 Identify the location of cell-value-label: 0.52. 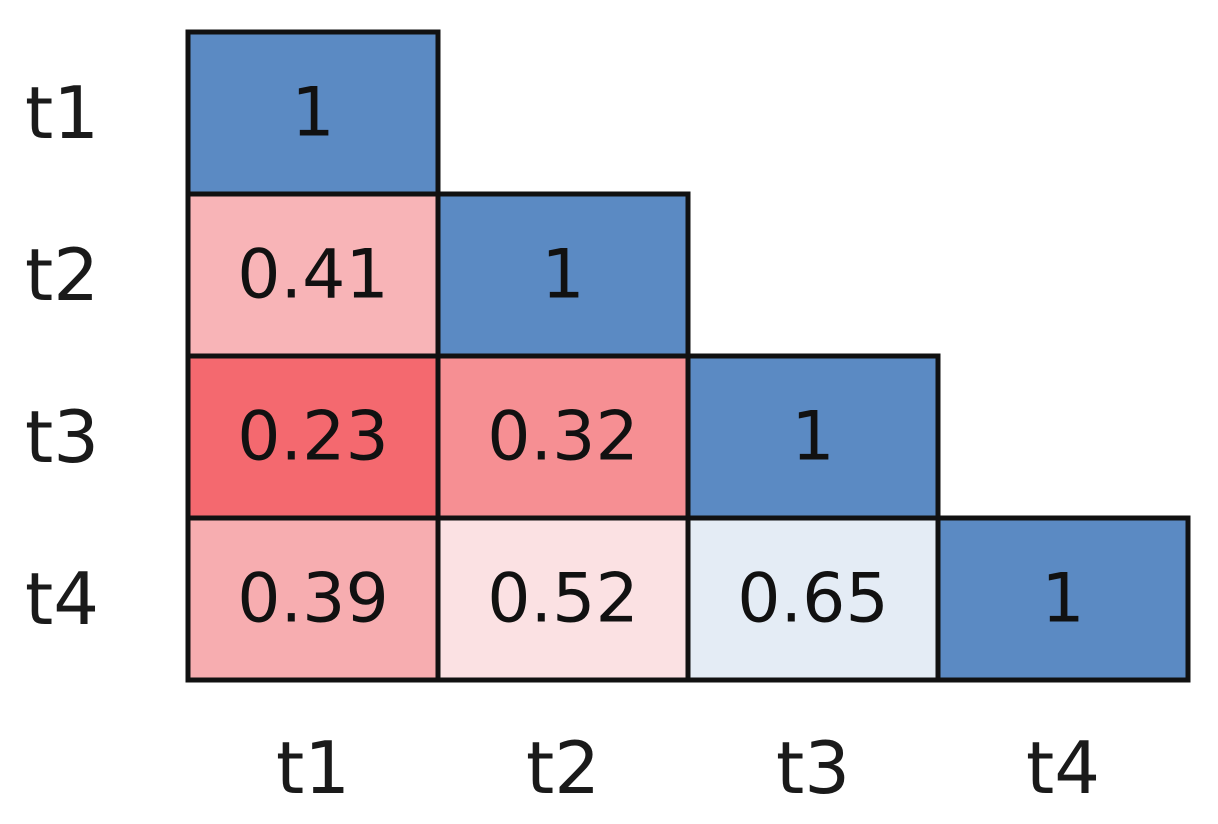
(562, 599).